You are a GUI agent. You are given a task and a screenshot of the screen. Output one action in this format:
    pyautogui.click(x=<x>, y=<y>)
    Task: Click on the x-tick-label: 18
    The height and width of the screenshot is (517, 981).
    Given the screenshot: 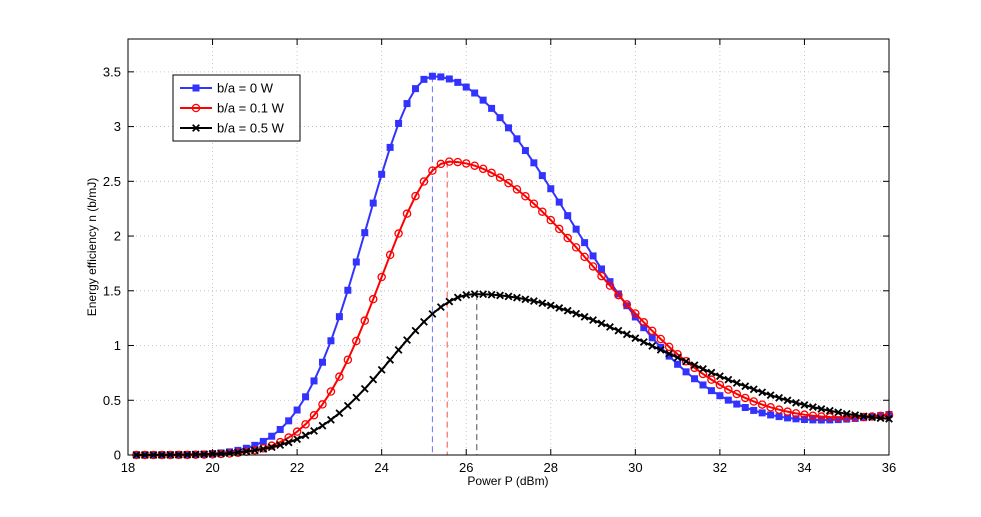 What is the action you would take?
    pyautogui.click(x=128, y=467)
    